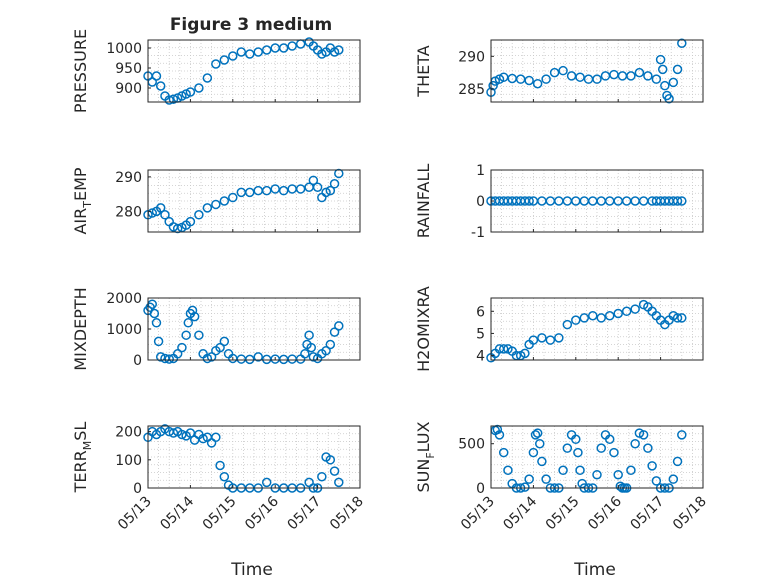  I want to click on x-tick-label: 05/18, so click(690, 514).